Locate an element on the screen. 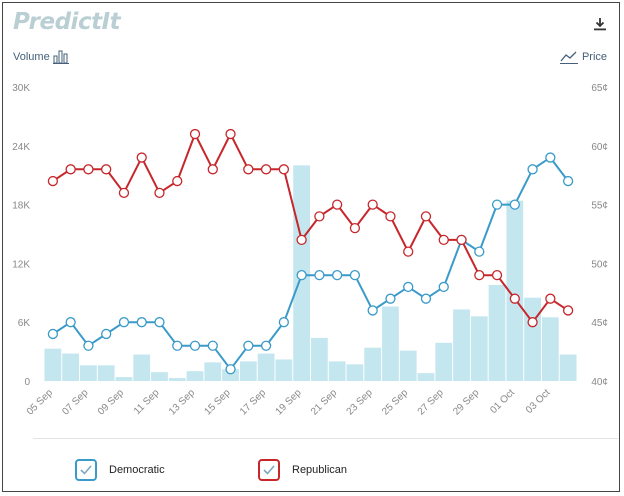  x-axis-tick-label: 27 Sep is located at coordinates (431, 402).